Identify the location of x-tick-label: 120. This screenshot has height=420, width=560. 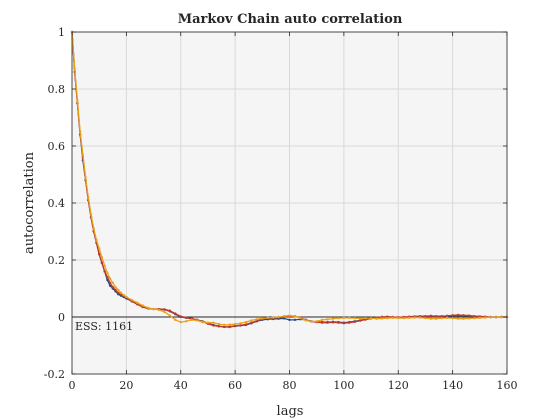
(398, 385).